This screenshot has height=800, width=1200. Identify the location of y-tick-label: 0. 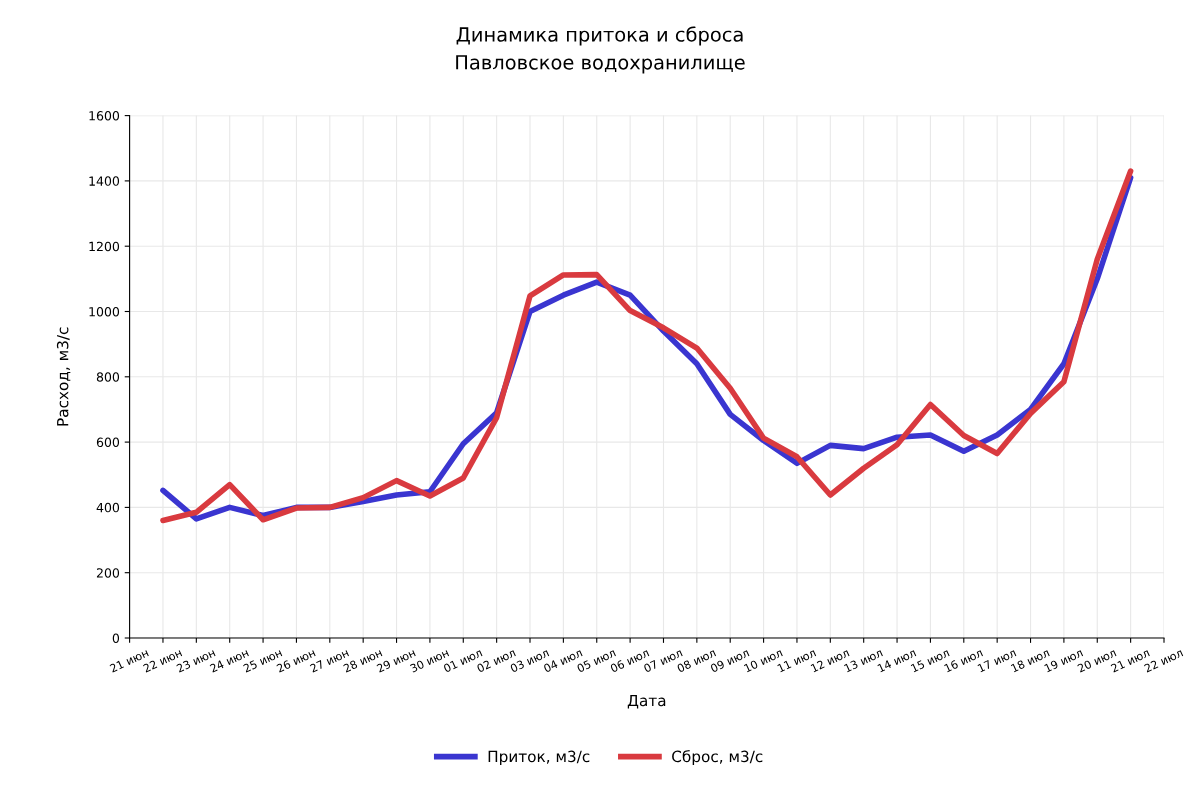
(116, 638).